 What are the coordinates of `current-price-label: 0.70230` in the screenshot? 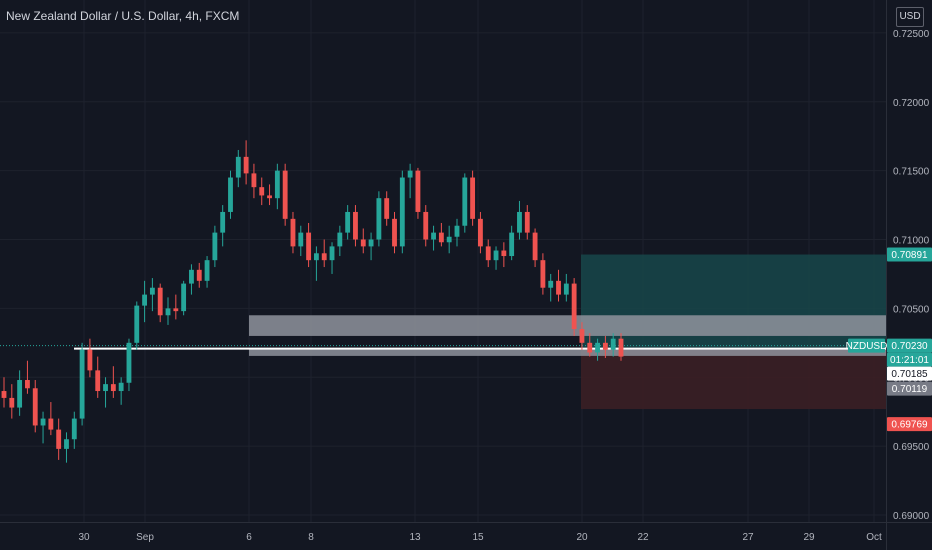 It's located at (909, 345).